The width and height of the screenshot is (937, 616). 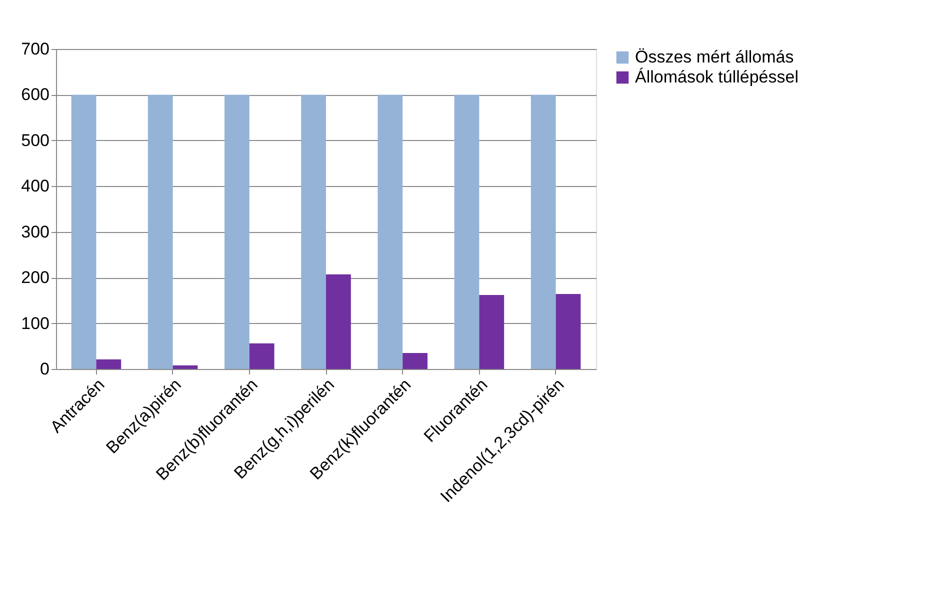 I want to click on legend-label: Összes mért állomás, so click(x=714, y=57).